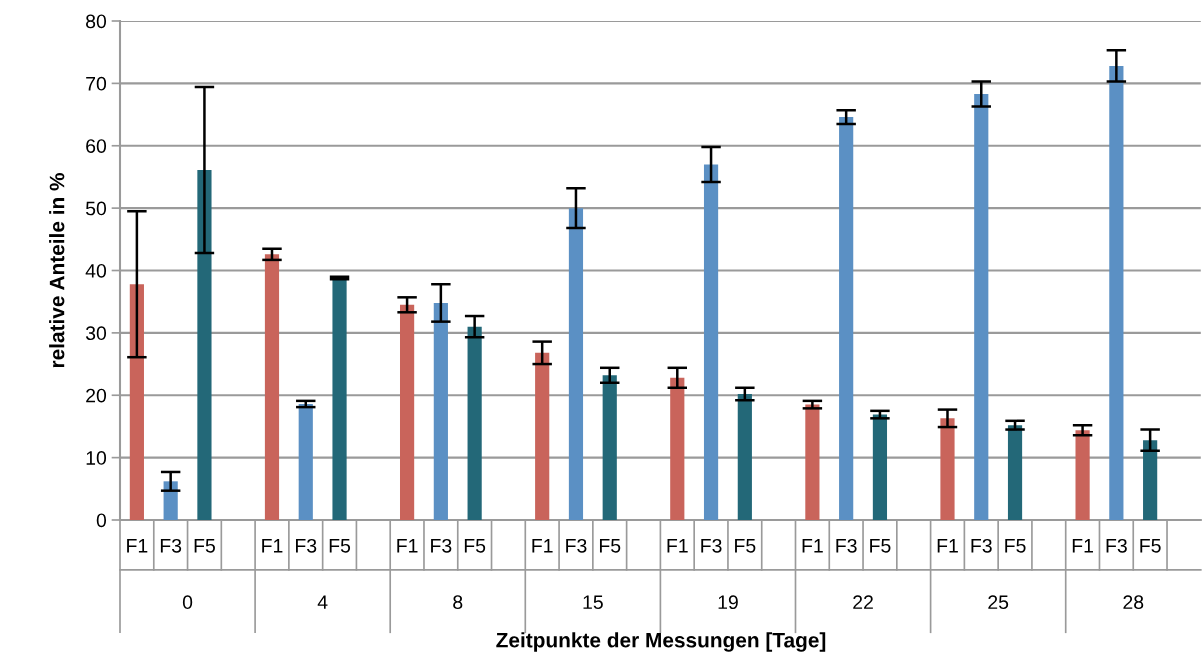 The height and width of the screenshot is (659, 1202). I want to click on x-tick-label: 4, so click(322, 602).